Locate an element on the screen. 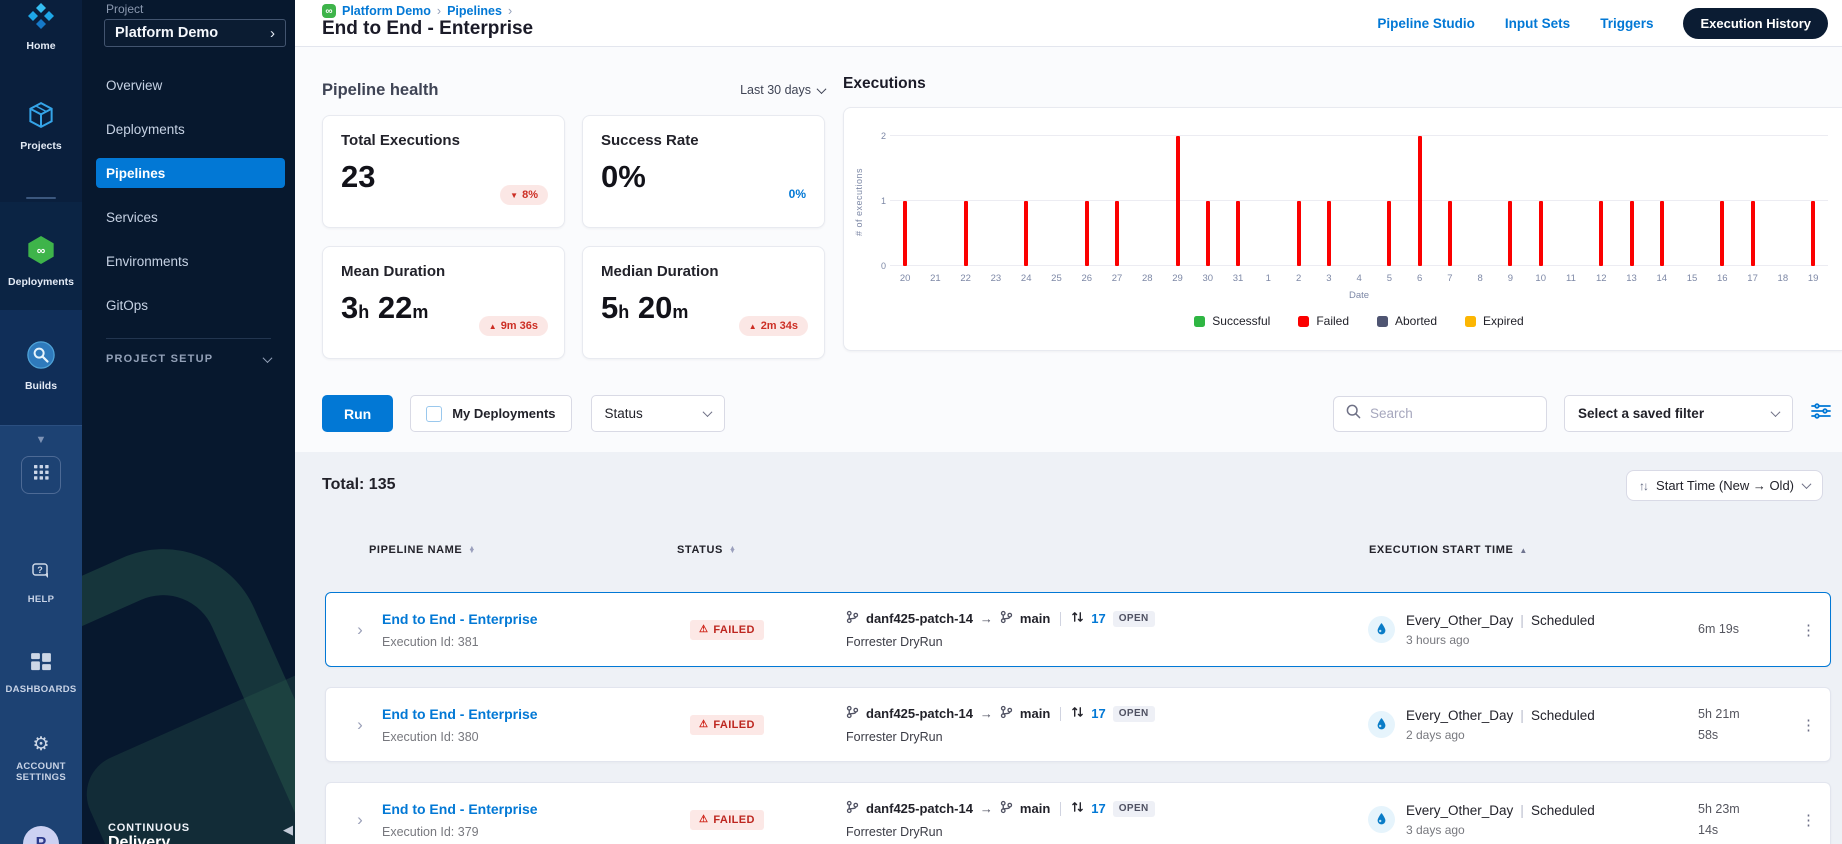 The height and width of the screenshot is (844, 1842). scheduled-trigger-icon is located at coordinates (1381, 629).